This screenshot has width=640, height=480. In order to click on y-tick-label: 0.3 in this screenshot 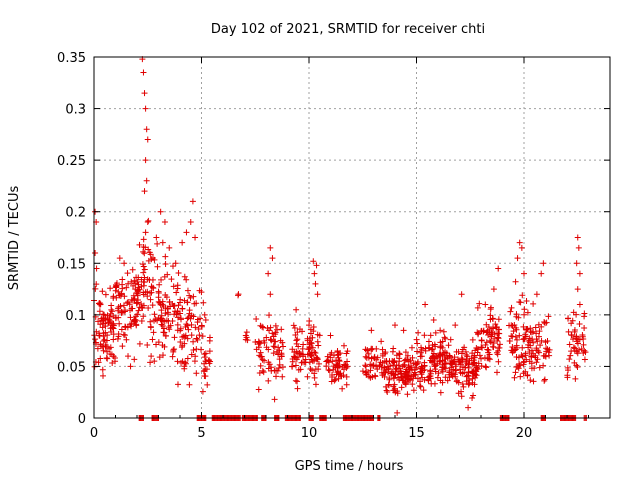, I will do `click(75, 110)`.